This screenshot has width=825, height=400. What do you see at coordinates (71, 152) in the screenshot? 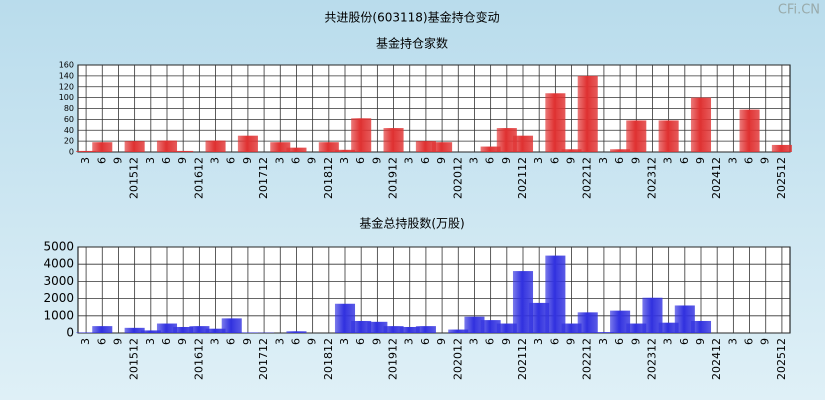
I see `y-tick-label: 0` at bounding box center [71, 152].